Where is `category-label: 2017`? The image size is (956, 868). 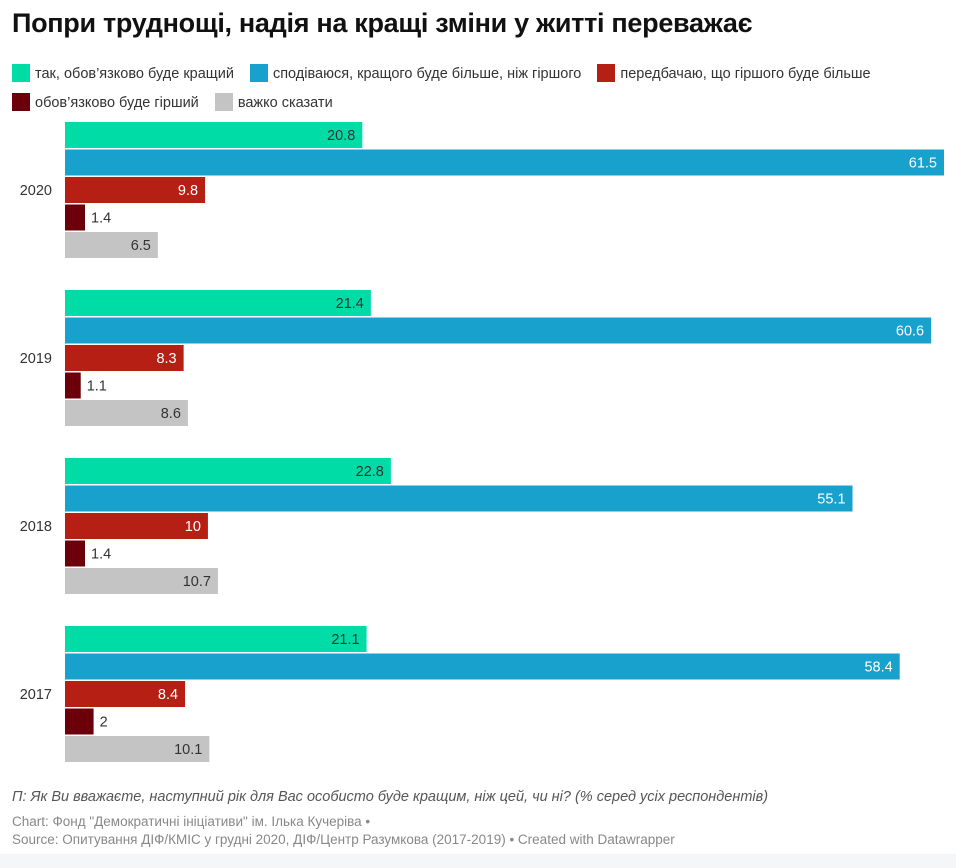 category-label: 2017 is located at coordinates (36, 695).